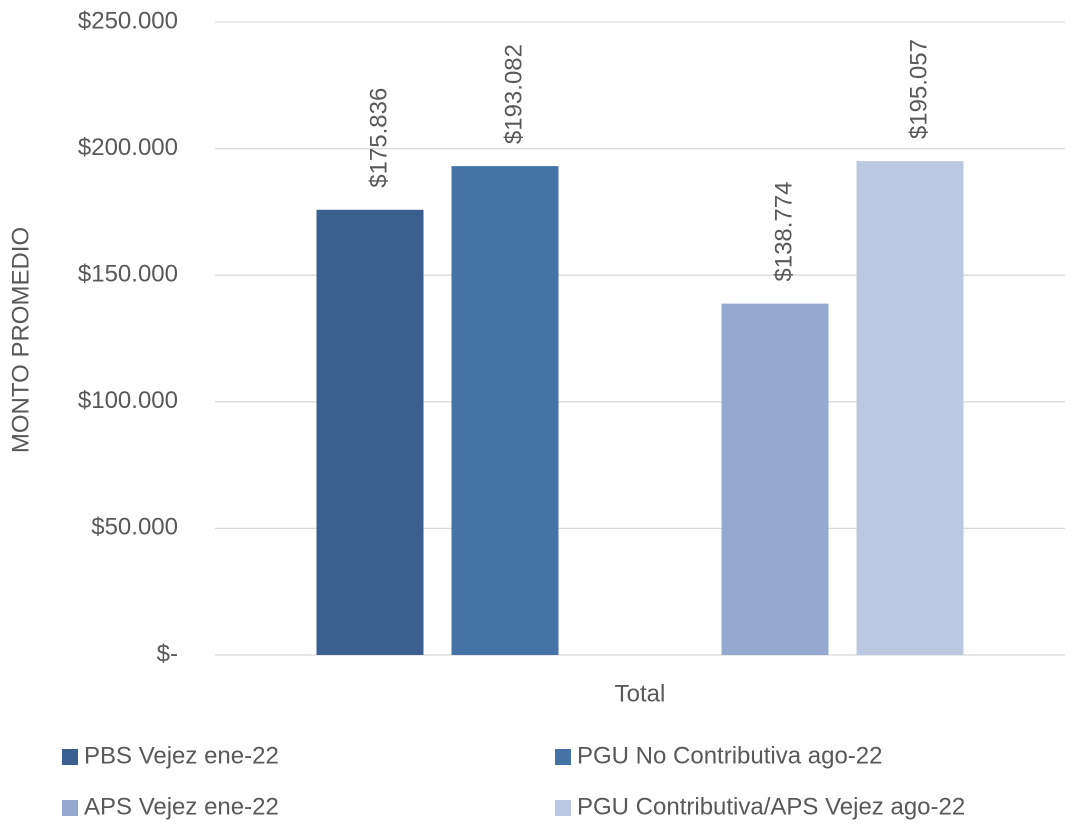 The image size is (1082, 828). Describe the element at coordinates (128, 400) in the screenshot. I see `y-tick-label: $100.000` at that location.